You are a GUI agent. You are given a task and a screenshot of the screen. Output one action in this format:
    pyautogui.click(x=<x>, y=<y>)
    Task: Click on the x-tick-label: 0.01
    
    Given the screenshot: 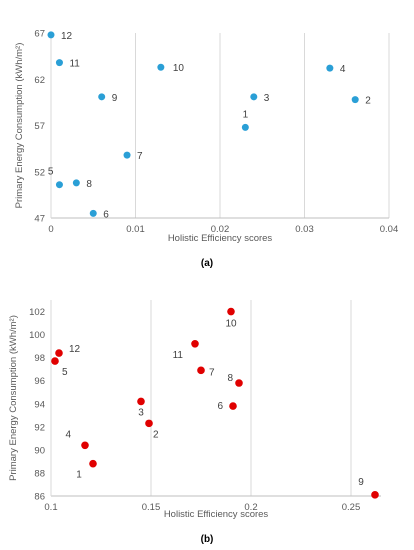 What is the action you would take?
    pyautogui.click(x=135, y=229)
    